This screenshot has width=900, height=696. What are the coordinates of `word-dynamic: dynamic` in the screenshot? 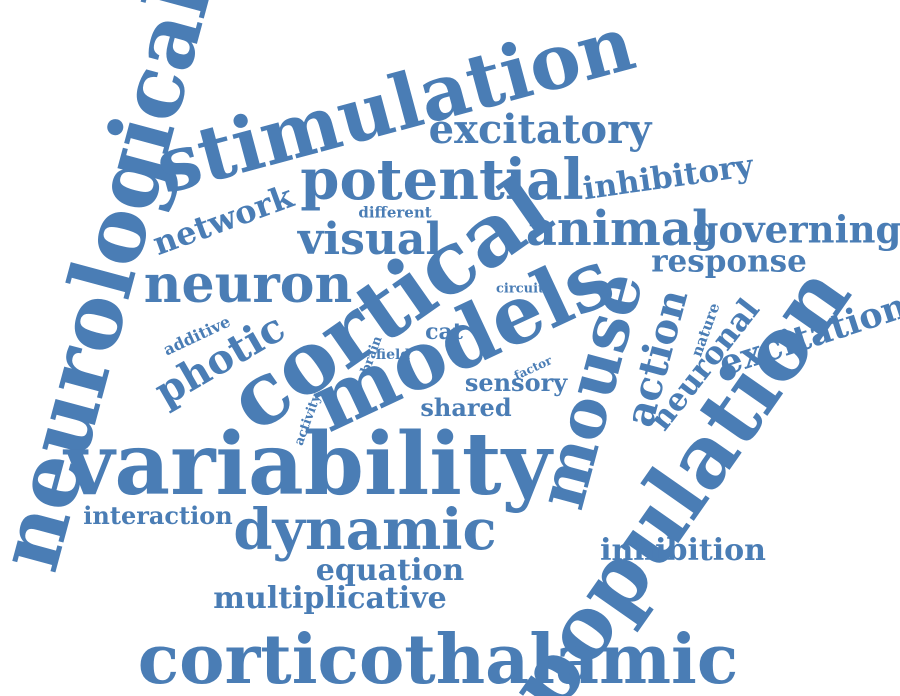 It's located at (365, 530).